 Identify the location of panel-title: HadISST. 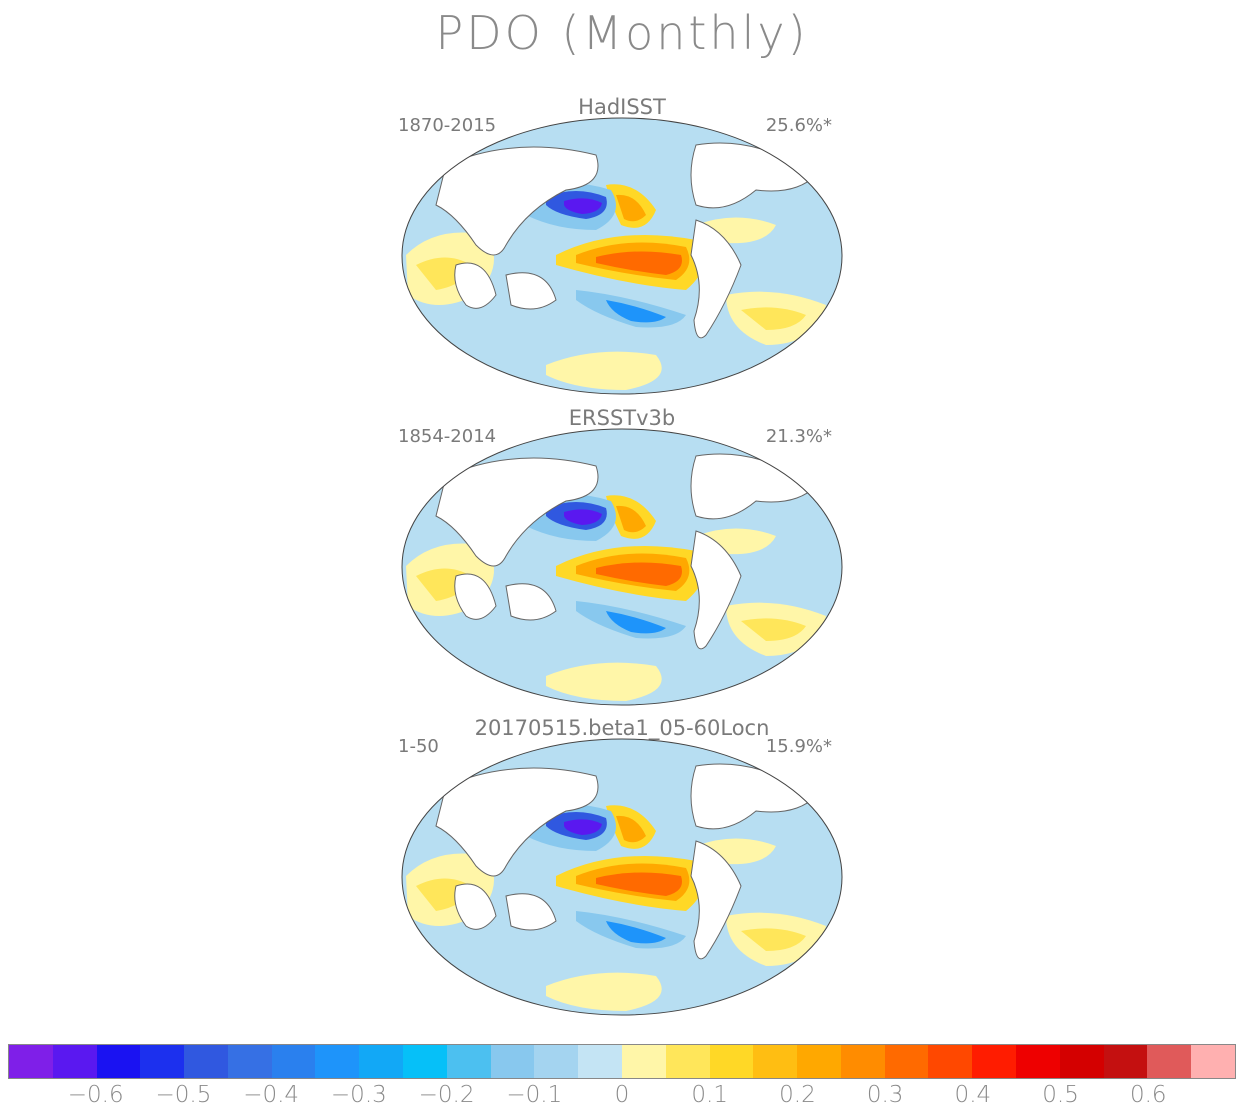
(622, 107).